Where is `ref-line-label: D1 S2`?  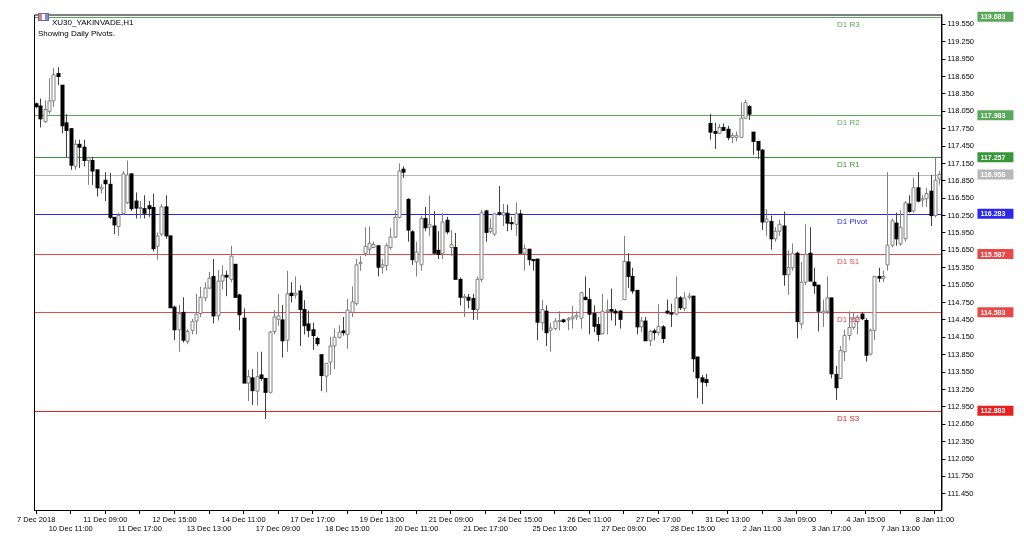
ref-line-label: D1 S2 is located at coordinates (848, 320).